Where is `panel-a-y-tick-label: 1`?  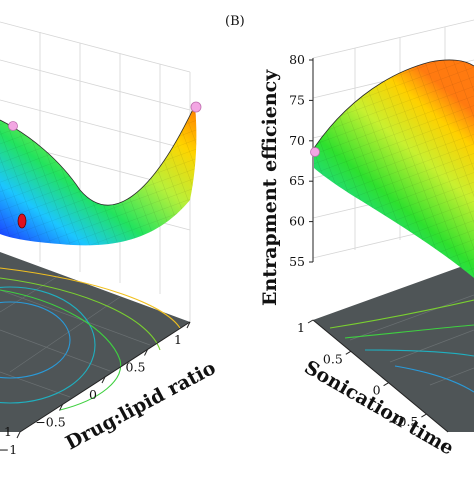 panel-a-y-tick-label: 1 is located at coordinates (8, 431).